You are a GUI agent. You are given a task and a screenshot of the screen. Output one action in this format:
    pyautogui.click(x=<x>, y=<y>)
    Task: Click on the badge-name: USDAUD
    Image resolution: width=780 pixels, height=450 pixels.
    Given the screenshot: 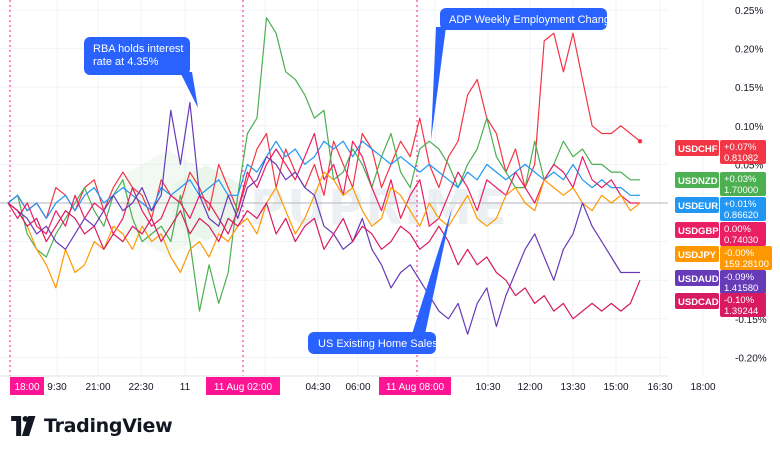 What is the action you would take?
    pyautogui.click(x=698, y=279)
    